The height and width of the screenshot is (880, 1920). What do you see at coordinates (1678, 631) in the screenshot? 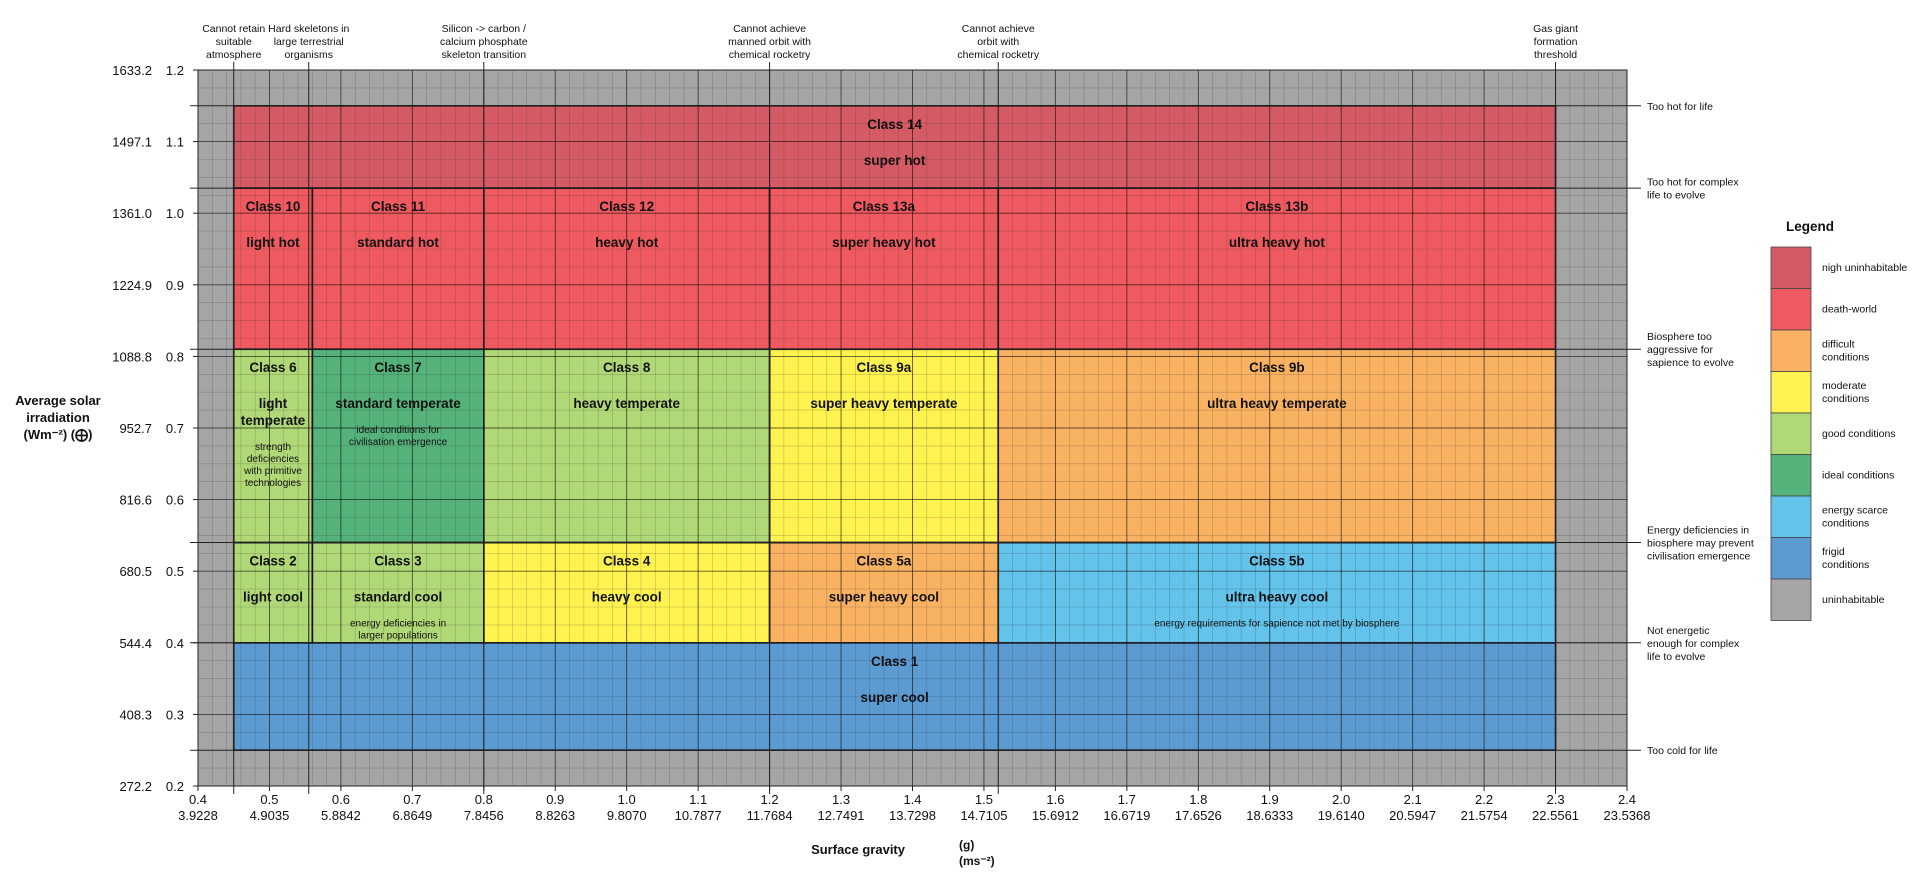
I see `right-annotation-text: Not energetic` at bounding box center [1678, 631].